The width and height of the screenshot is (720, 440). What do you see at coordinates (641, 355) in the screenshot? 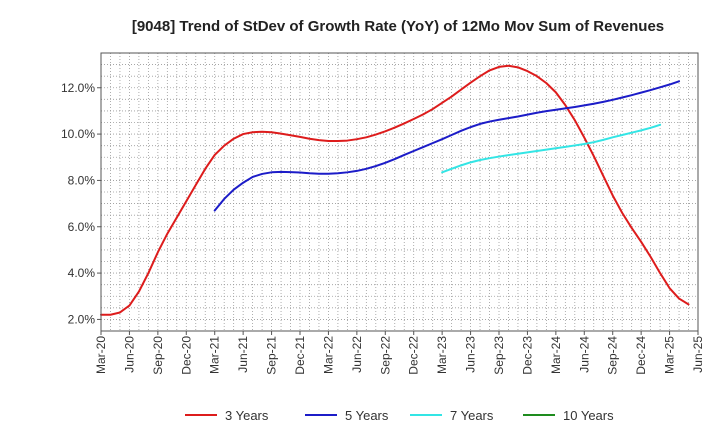
I see `x-tick-label: Dec-24` at bounding box center [641, 355].